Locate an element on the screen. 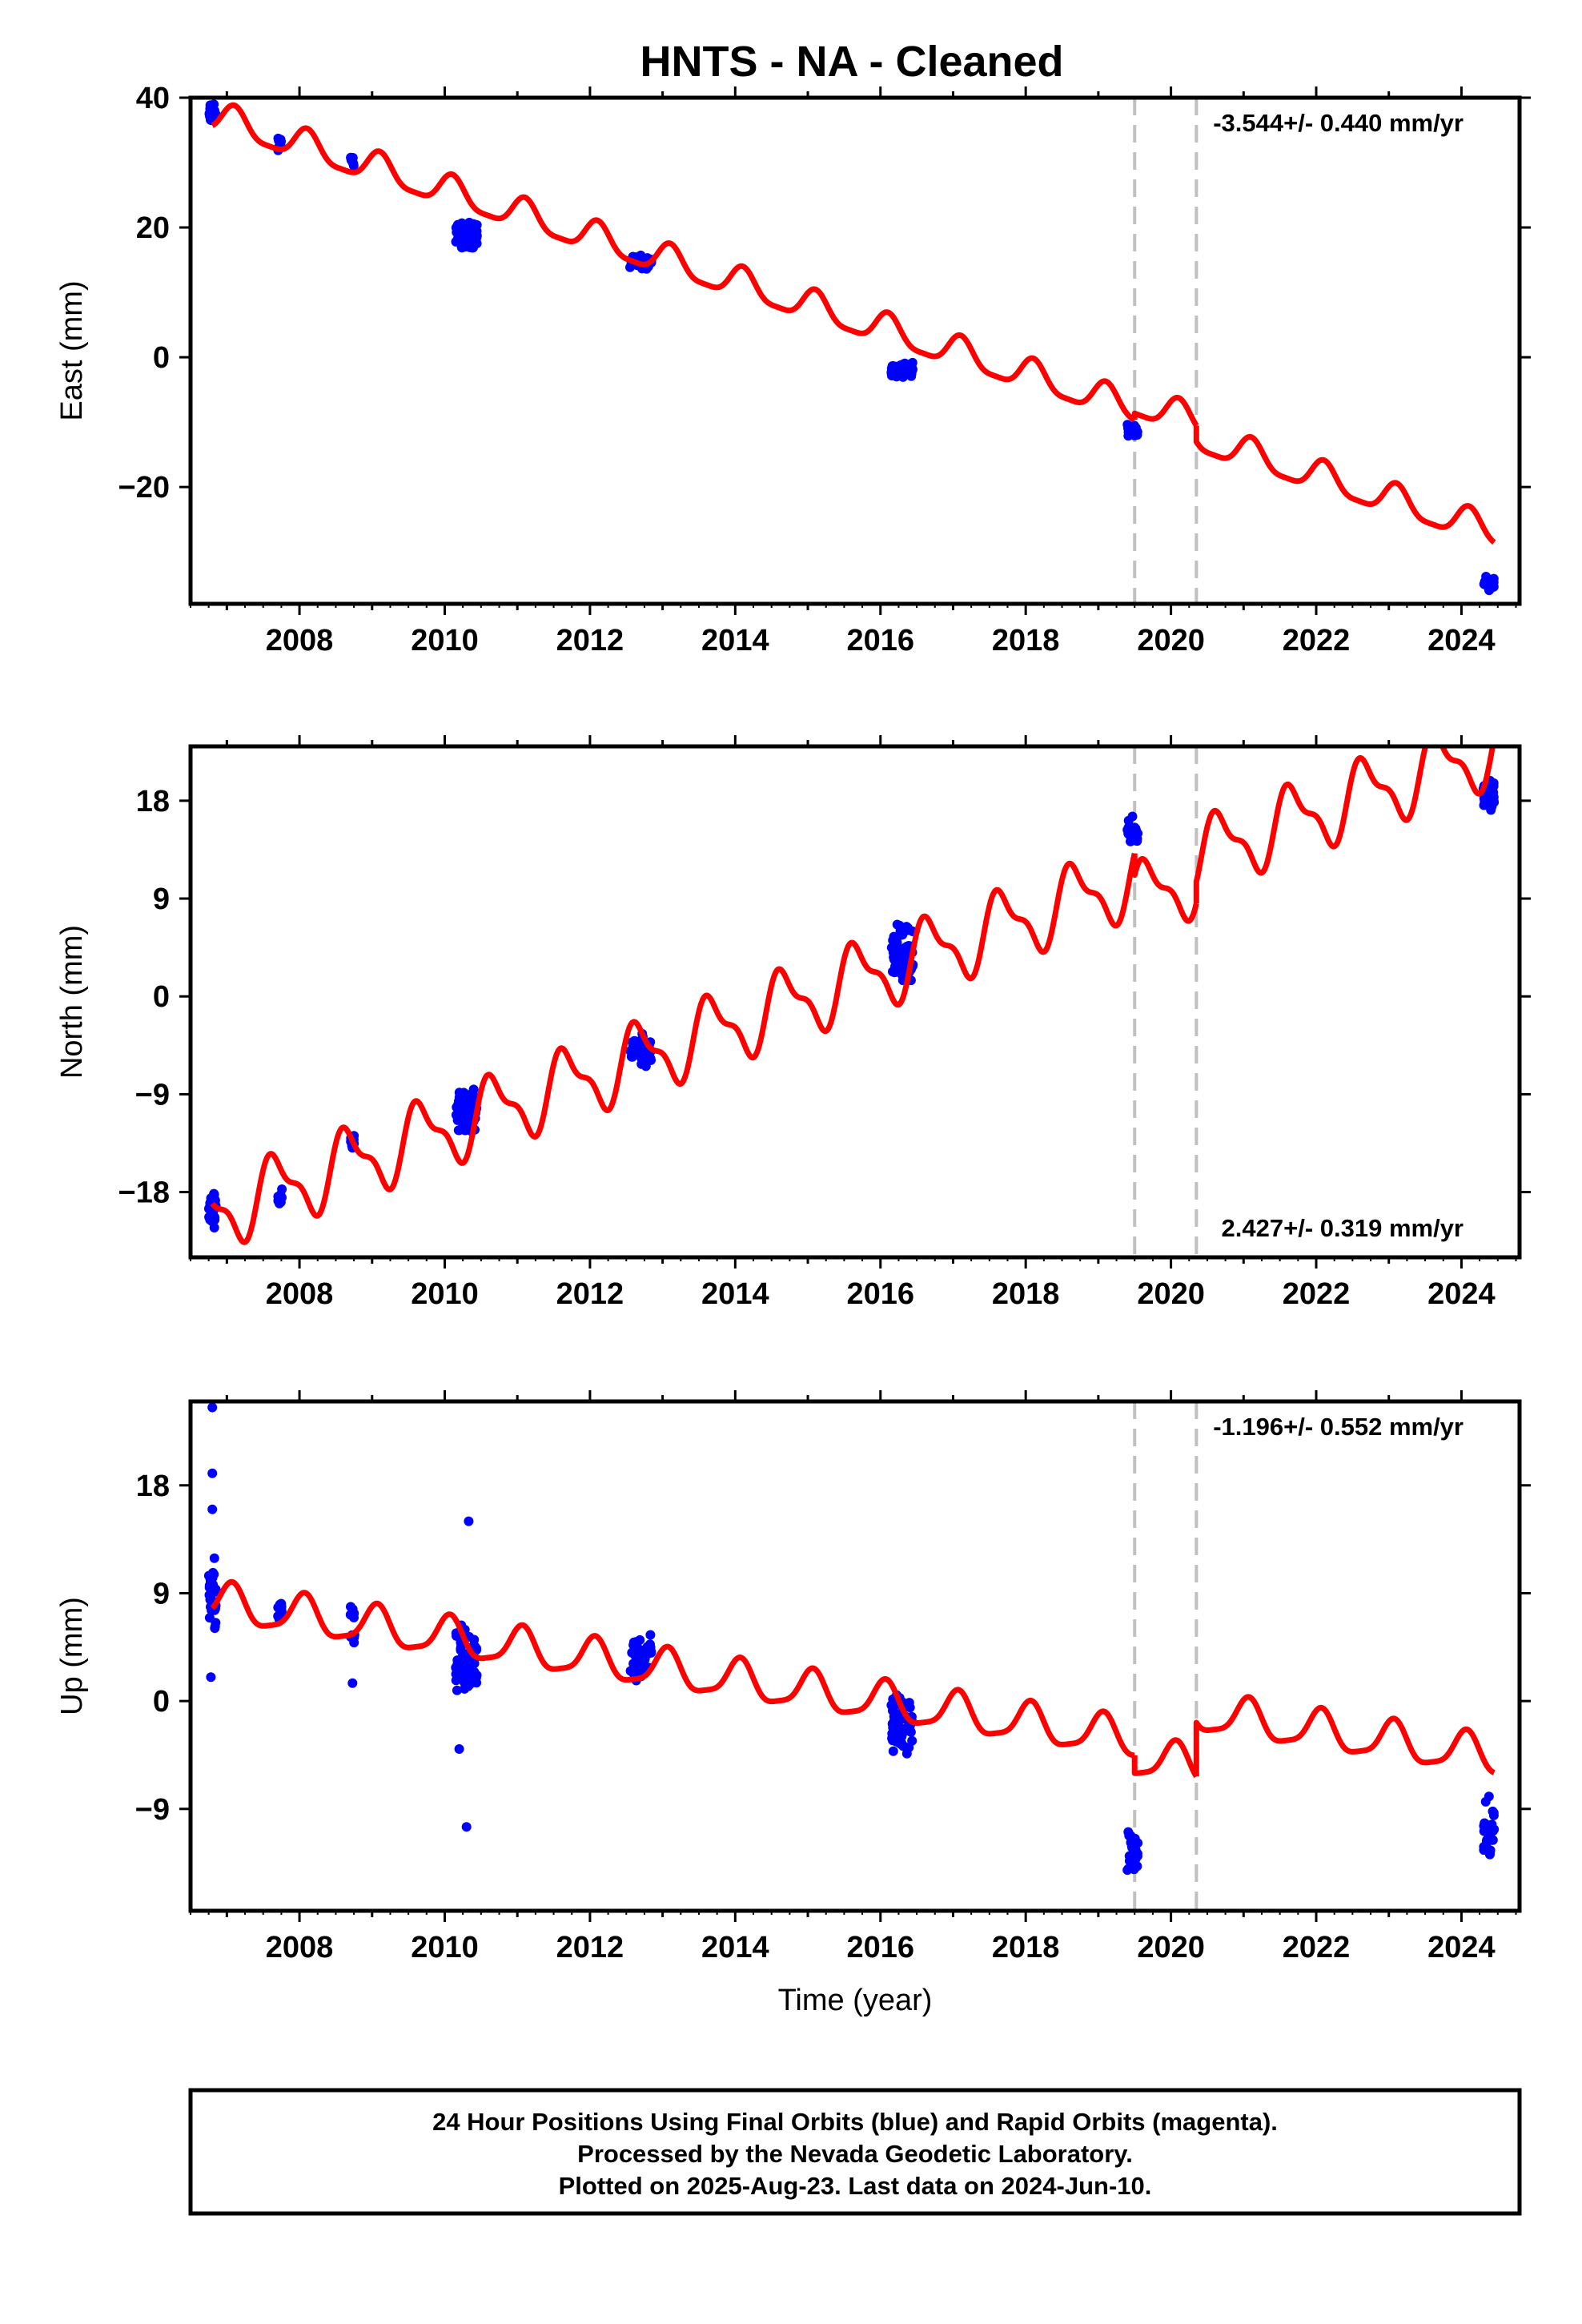  y-axis-label: North (mm) is located at coordinates (72, 1002).